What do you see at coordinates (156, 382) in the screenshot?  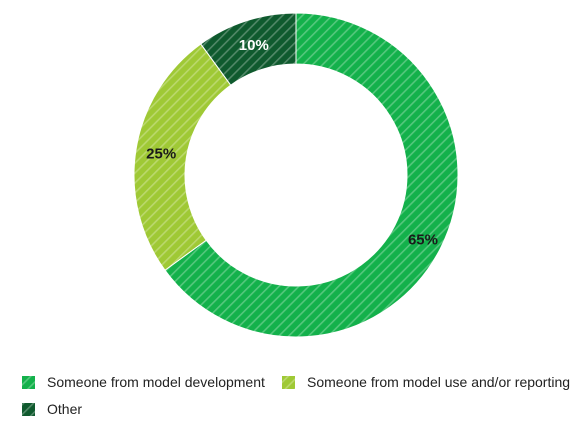 I see `legend-label-0: Someone from model development` at bounding box center [156, 382].